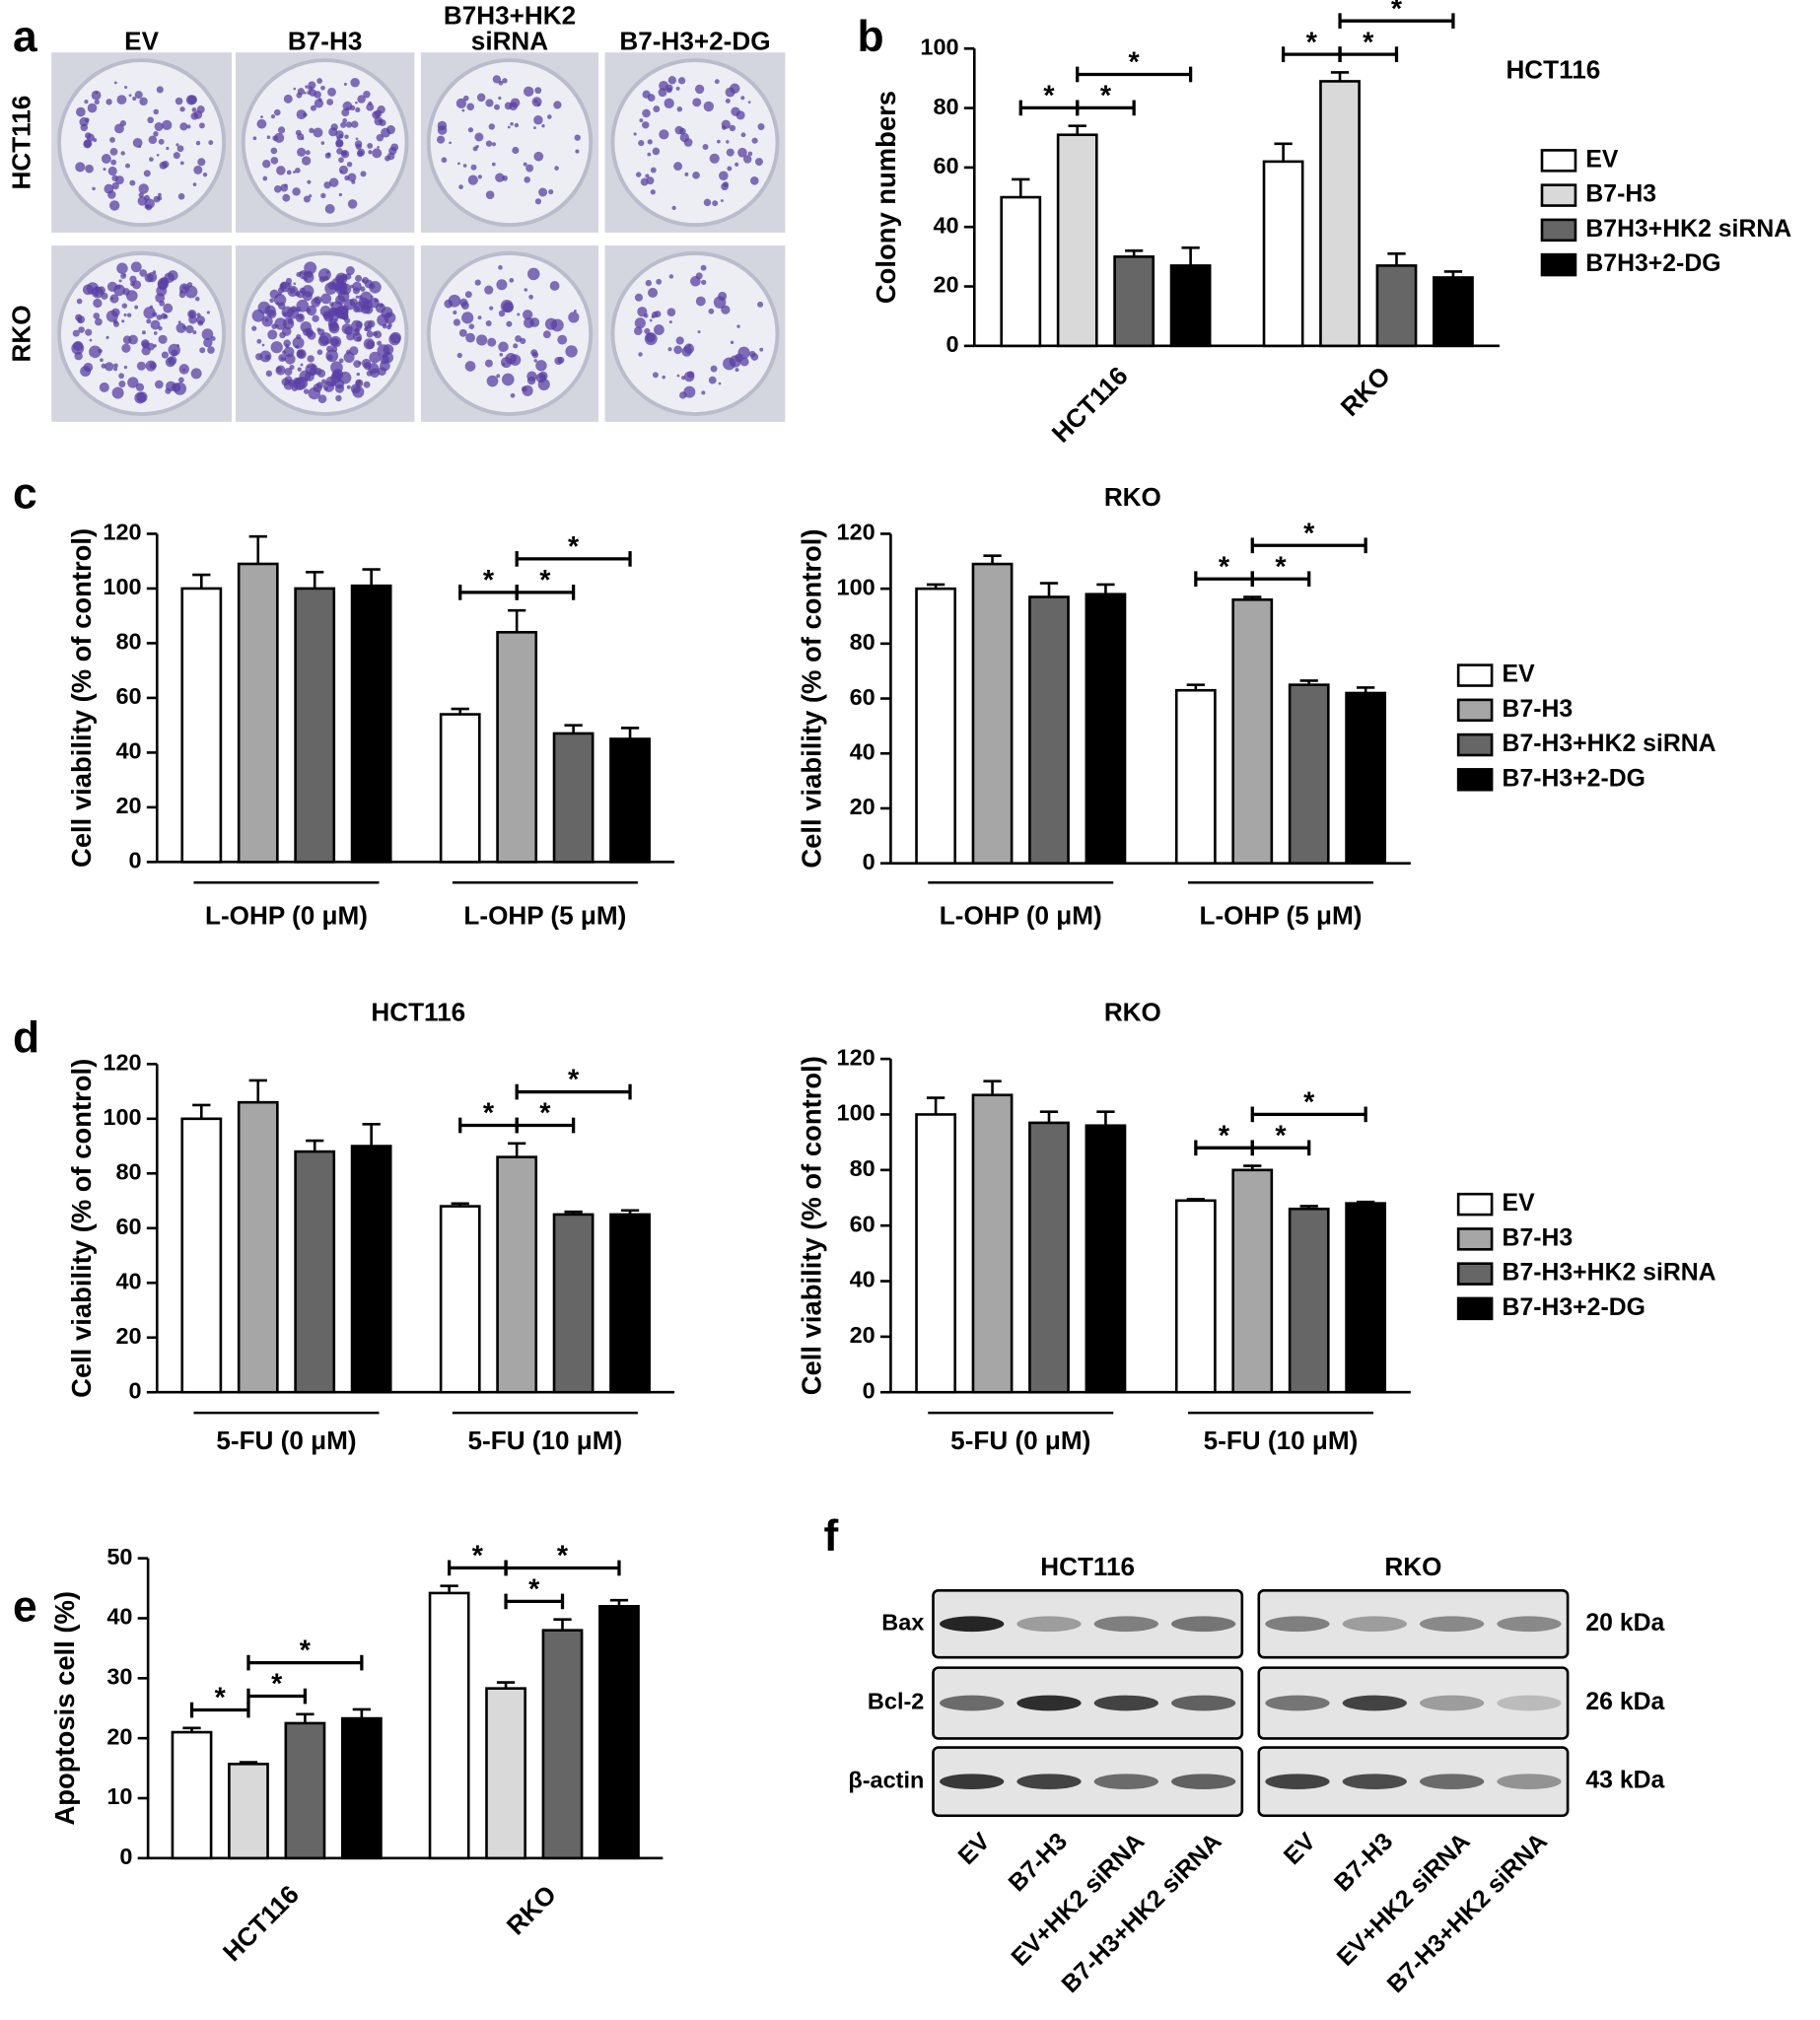 The width and height of the screenshot is (1820, 2020). Describe the element at coordinates (1574, 1307) in the screenshot. I see `legend-label: B7-H3+2-DG` at that location.